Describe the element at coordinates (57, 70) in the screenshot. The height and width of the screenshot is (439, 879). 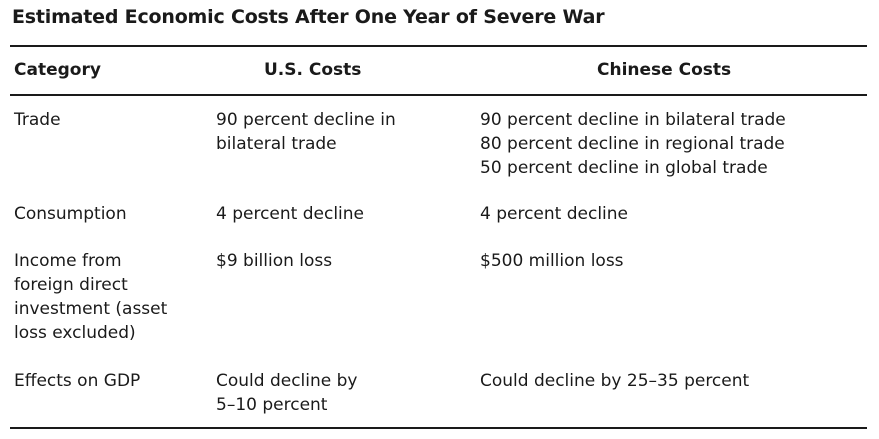
I see `header-category: Category` at that location.